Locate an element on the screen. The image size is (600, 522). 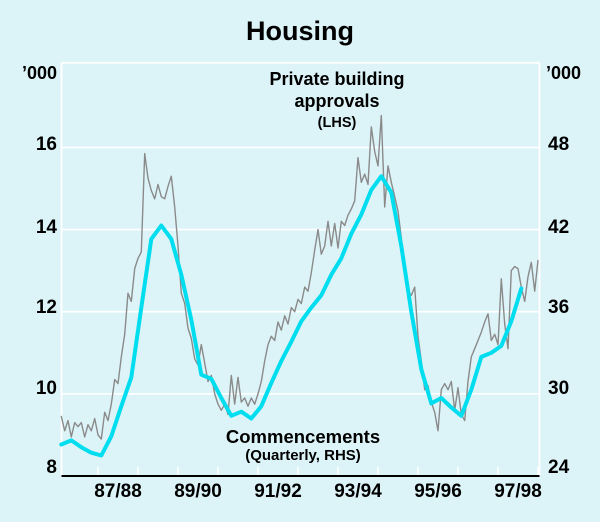
commencements-axis-tag: (Quarterly, RHS) is located at coordinates (303, 455).